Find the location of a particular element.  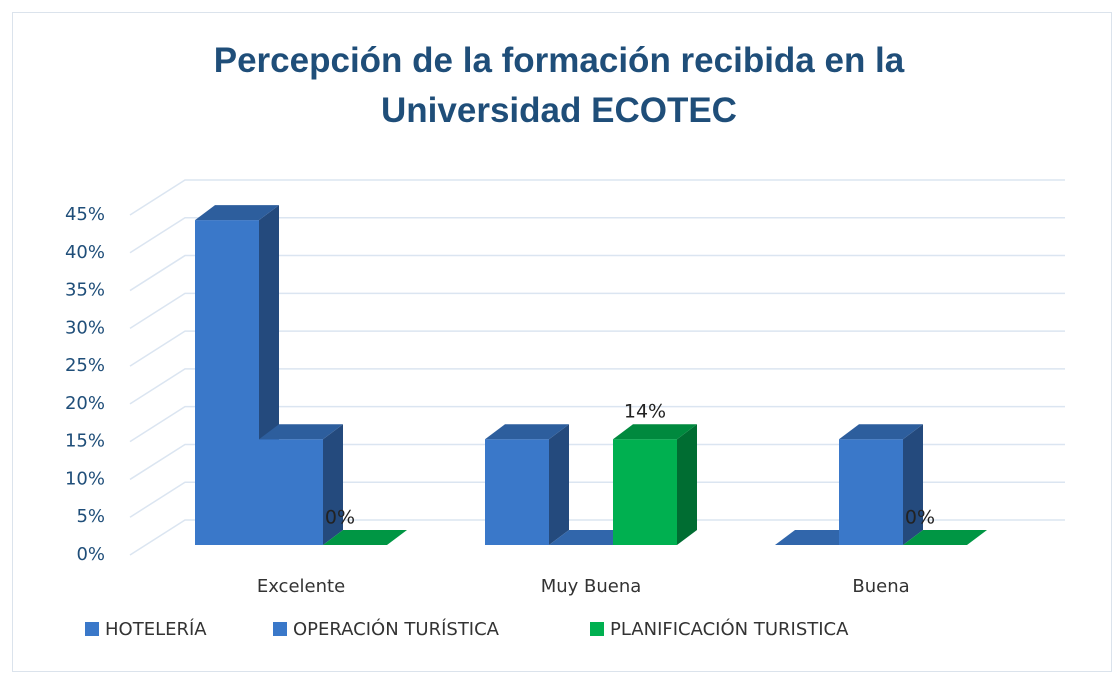

y-tick-label: 0% is located at coordinates (90, 554).